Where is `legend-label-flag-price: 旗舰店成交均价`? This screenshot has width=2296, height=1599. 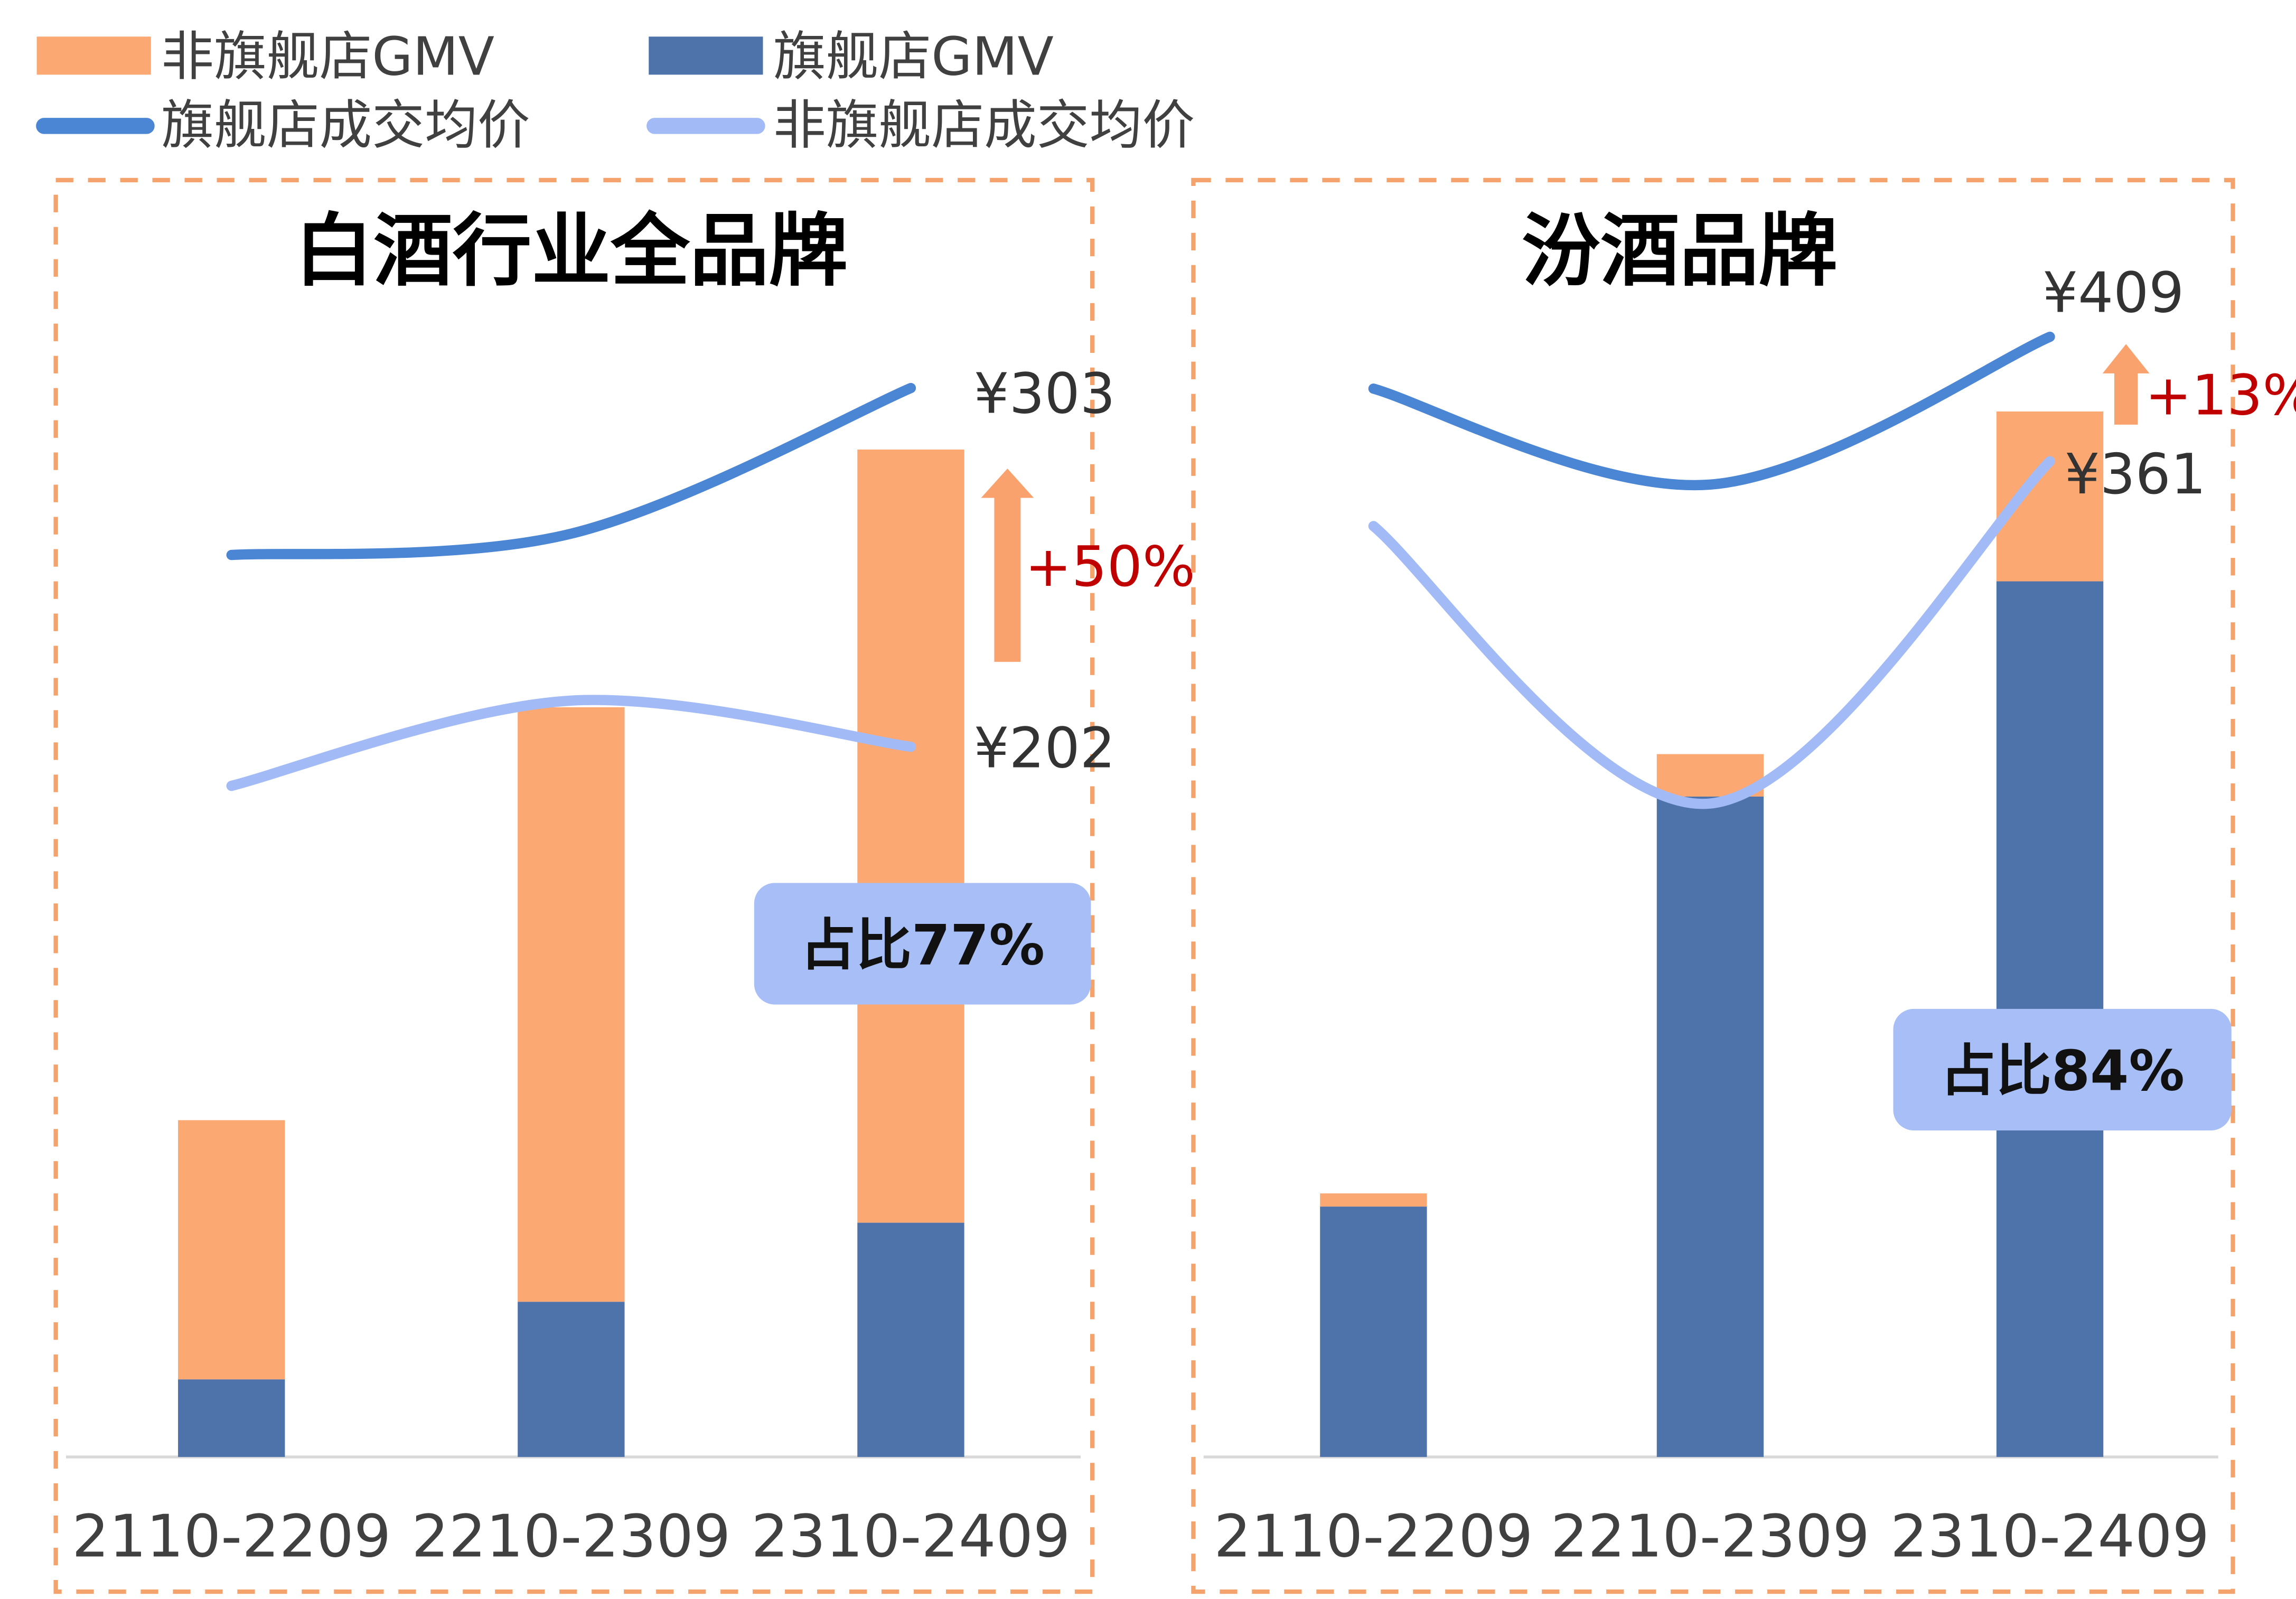
legend-label-flag-price: 旗舰店成交均价 is located at coordinates (346, 125).